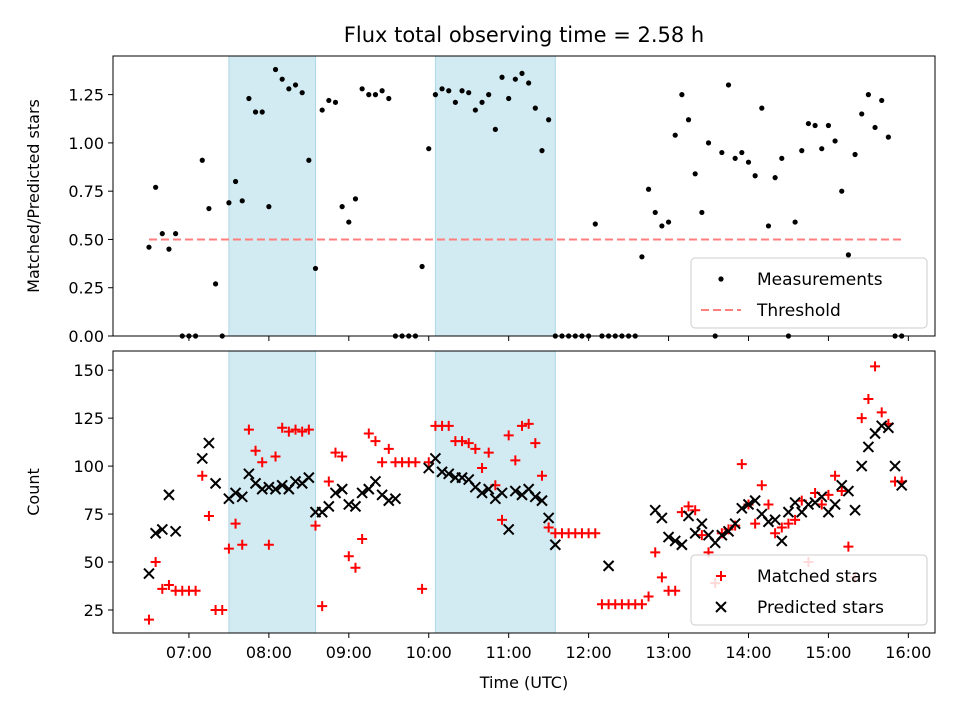  Describe the element at coordinates (88, 466) in the screenshot. I see `y-tick-label: 100` at that location.